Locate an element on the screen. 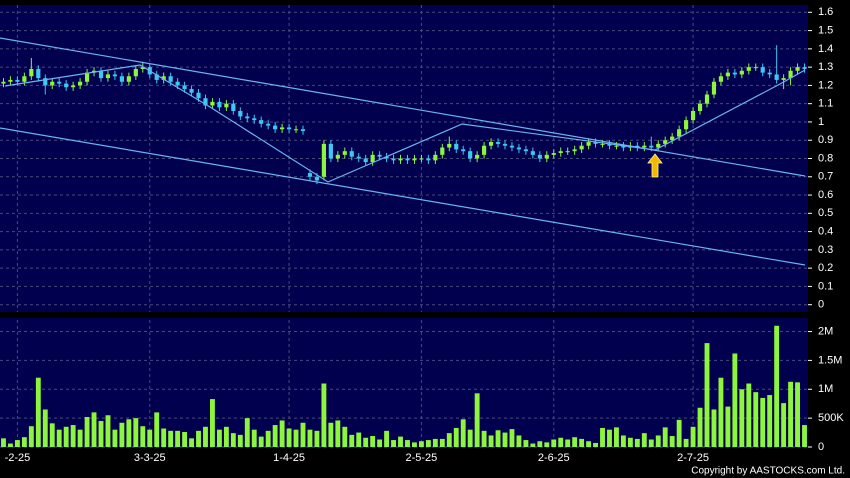  y-tick-label: 1 is located at coordinates (821, 122).